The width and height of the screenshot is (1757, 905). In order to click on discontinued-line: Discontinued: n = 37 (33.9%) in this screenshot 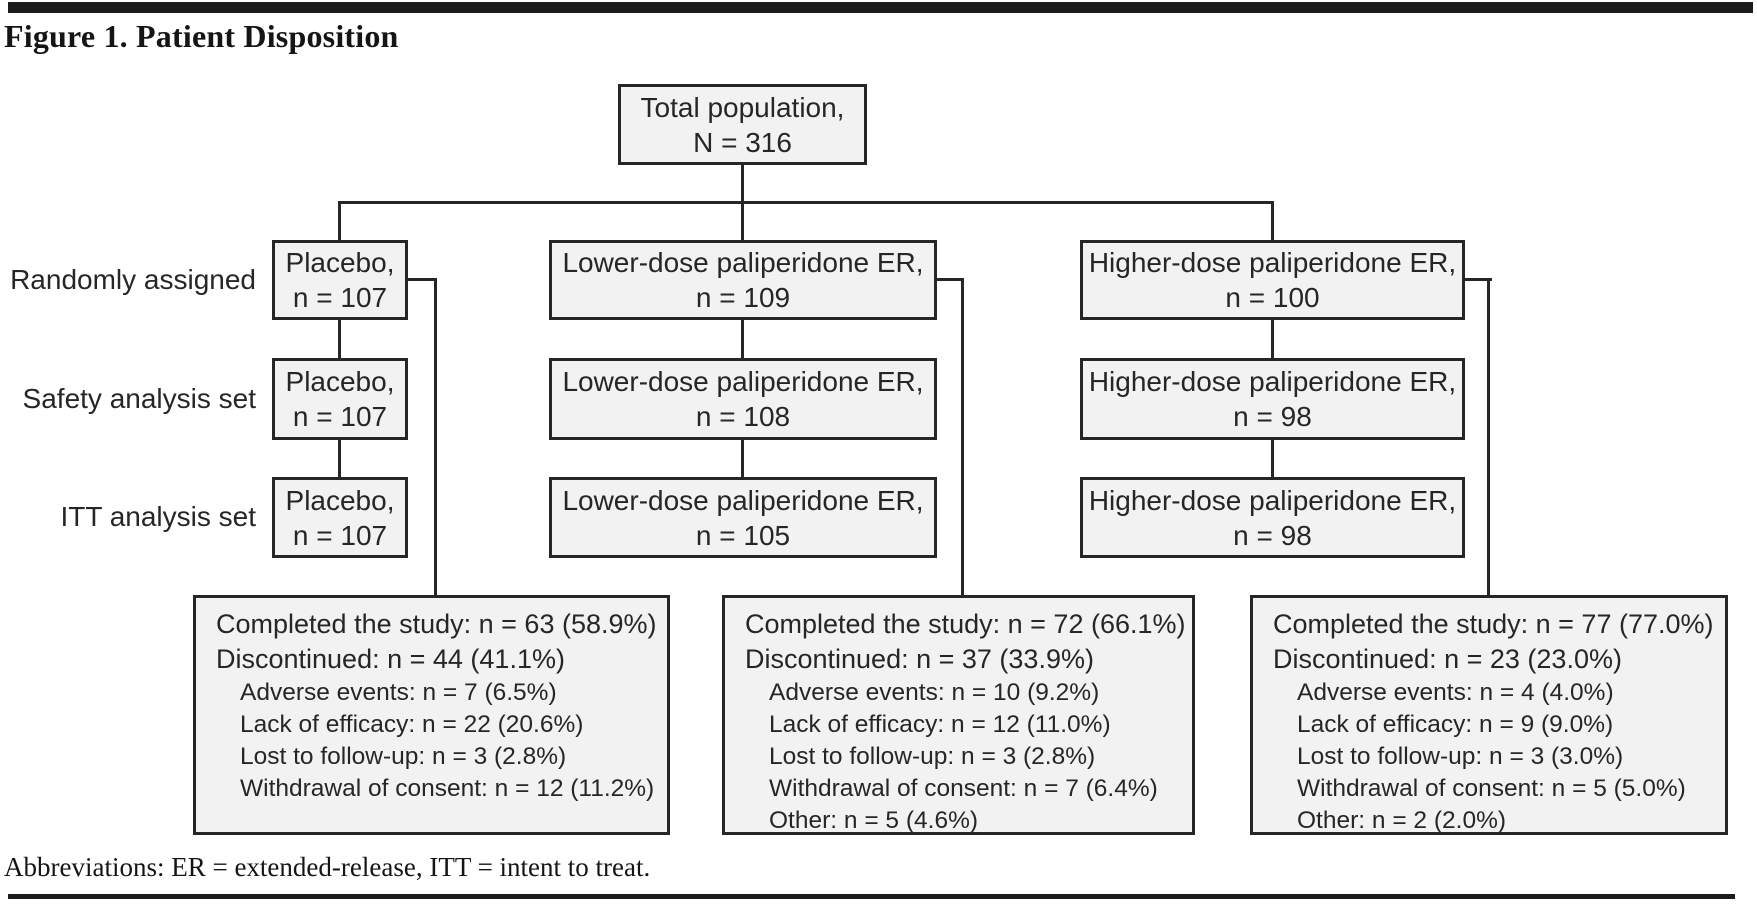, I will do `click(919, 659)`.